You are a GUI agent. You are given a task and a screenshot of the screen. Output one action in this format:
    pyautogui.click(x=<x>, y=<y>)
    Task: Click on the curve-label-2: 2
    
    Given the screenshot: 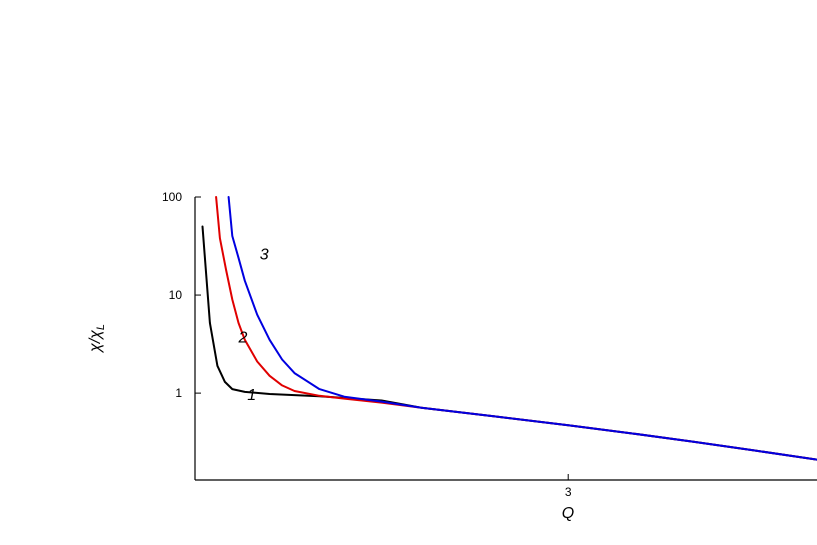 What is the action you would take?
    pyautogui.click(x=243, y=337)
    